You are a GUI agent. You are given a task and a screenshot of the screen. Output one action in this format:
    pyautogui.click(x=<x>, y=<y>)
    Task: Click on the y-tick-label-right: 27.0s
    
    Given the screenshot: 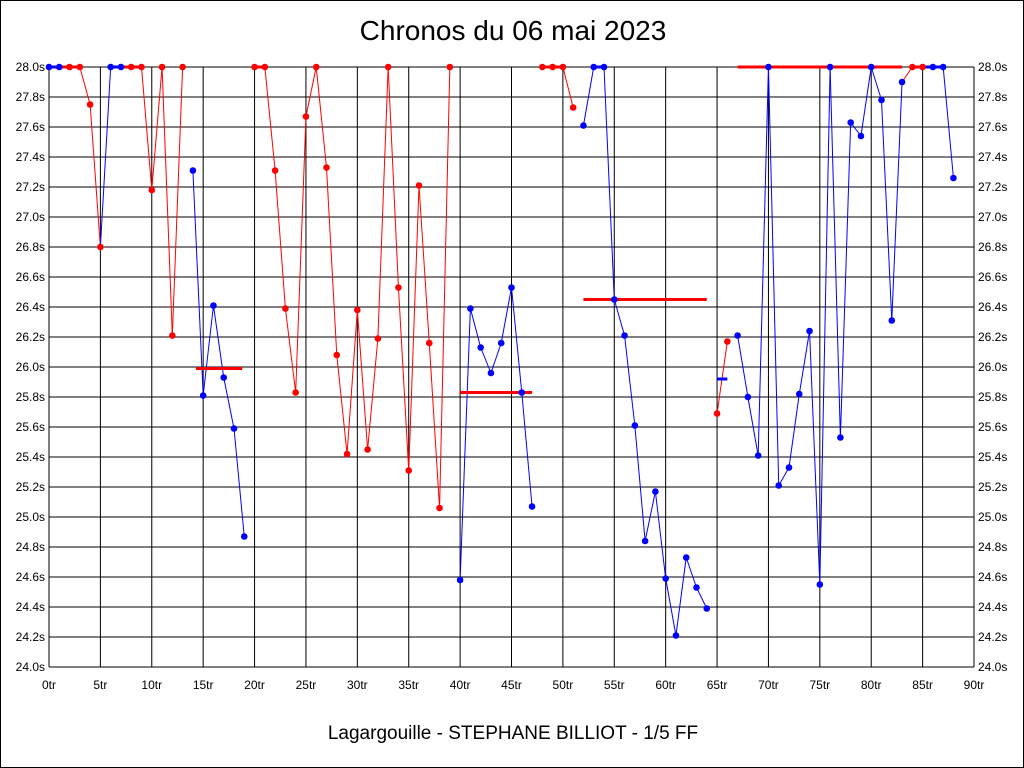 What is the action you would take?
    pyautogui.click(x=992, y=217)
    